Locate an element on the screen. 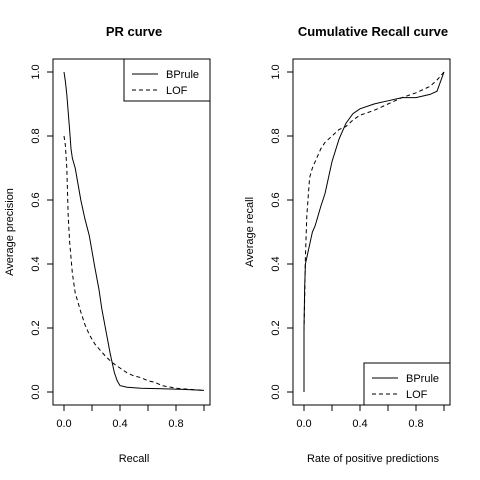 This screenshot has width=480, height=480. cr-legend-label-lof: LOF is located at coordinates (417, 395).